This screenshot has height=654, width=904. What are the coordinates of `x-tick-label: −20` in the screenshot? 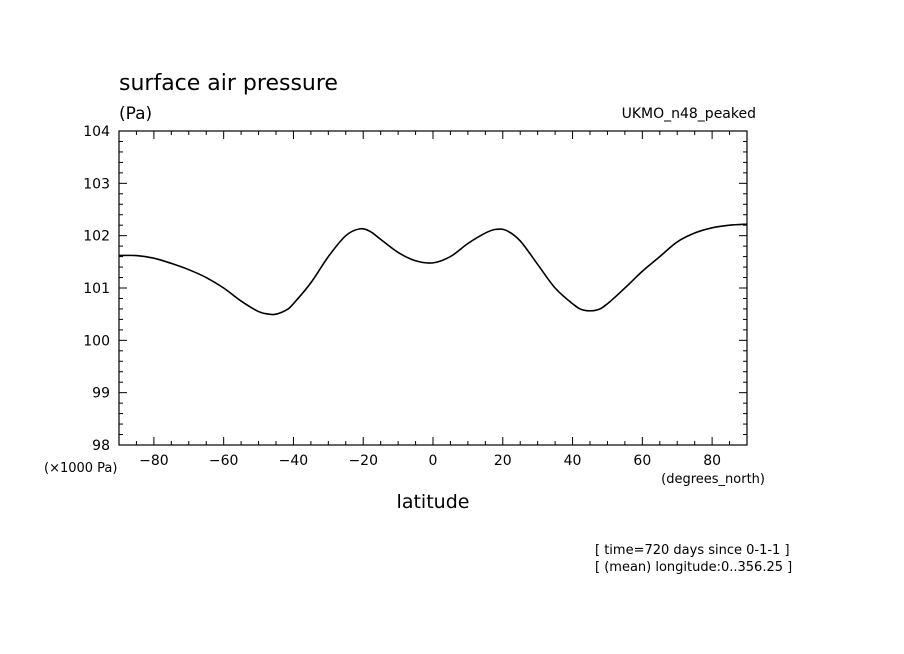 It's located at (363, 461).